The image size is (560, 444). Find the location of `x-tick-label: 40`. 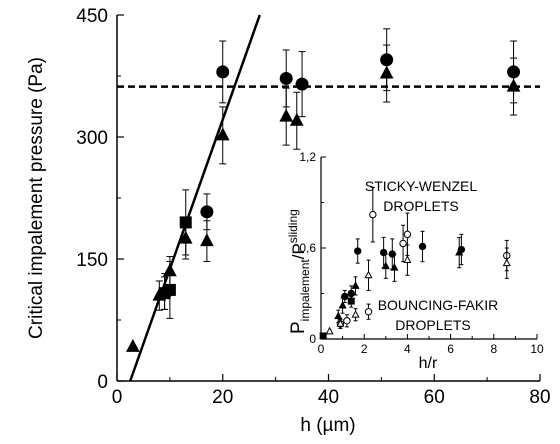

x-tick-label: 40 is located at coordinates (328, 397).